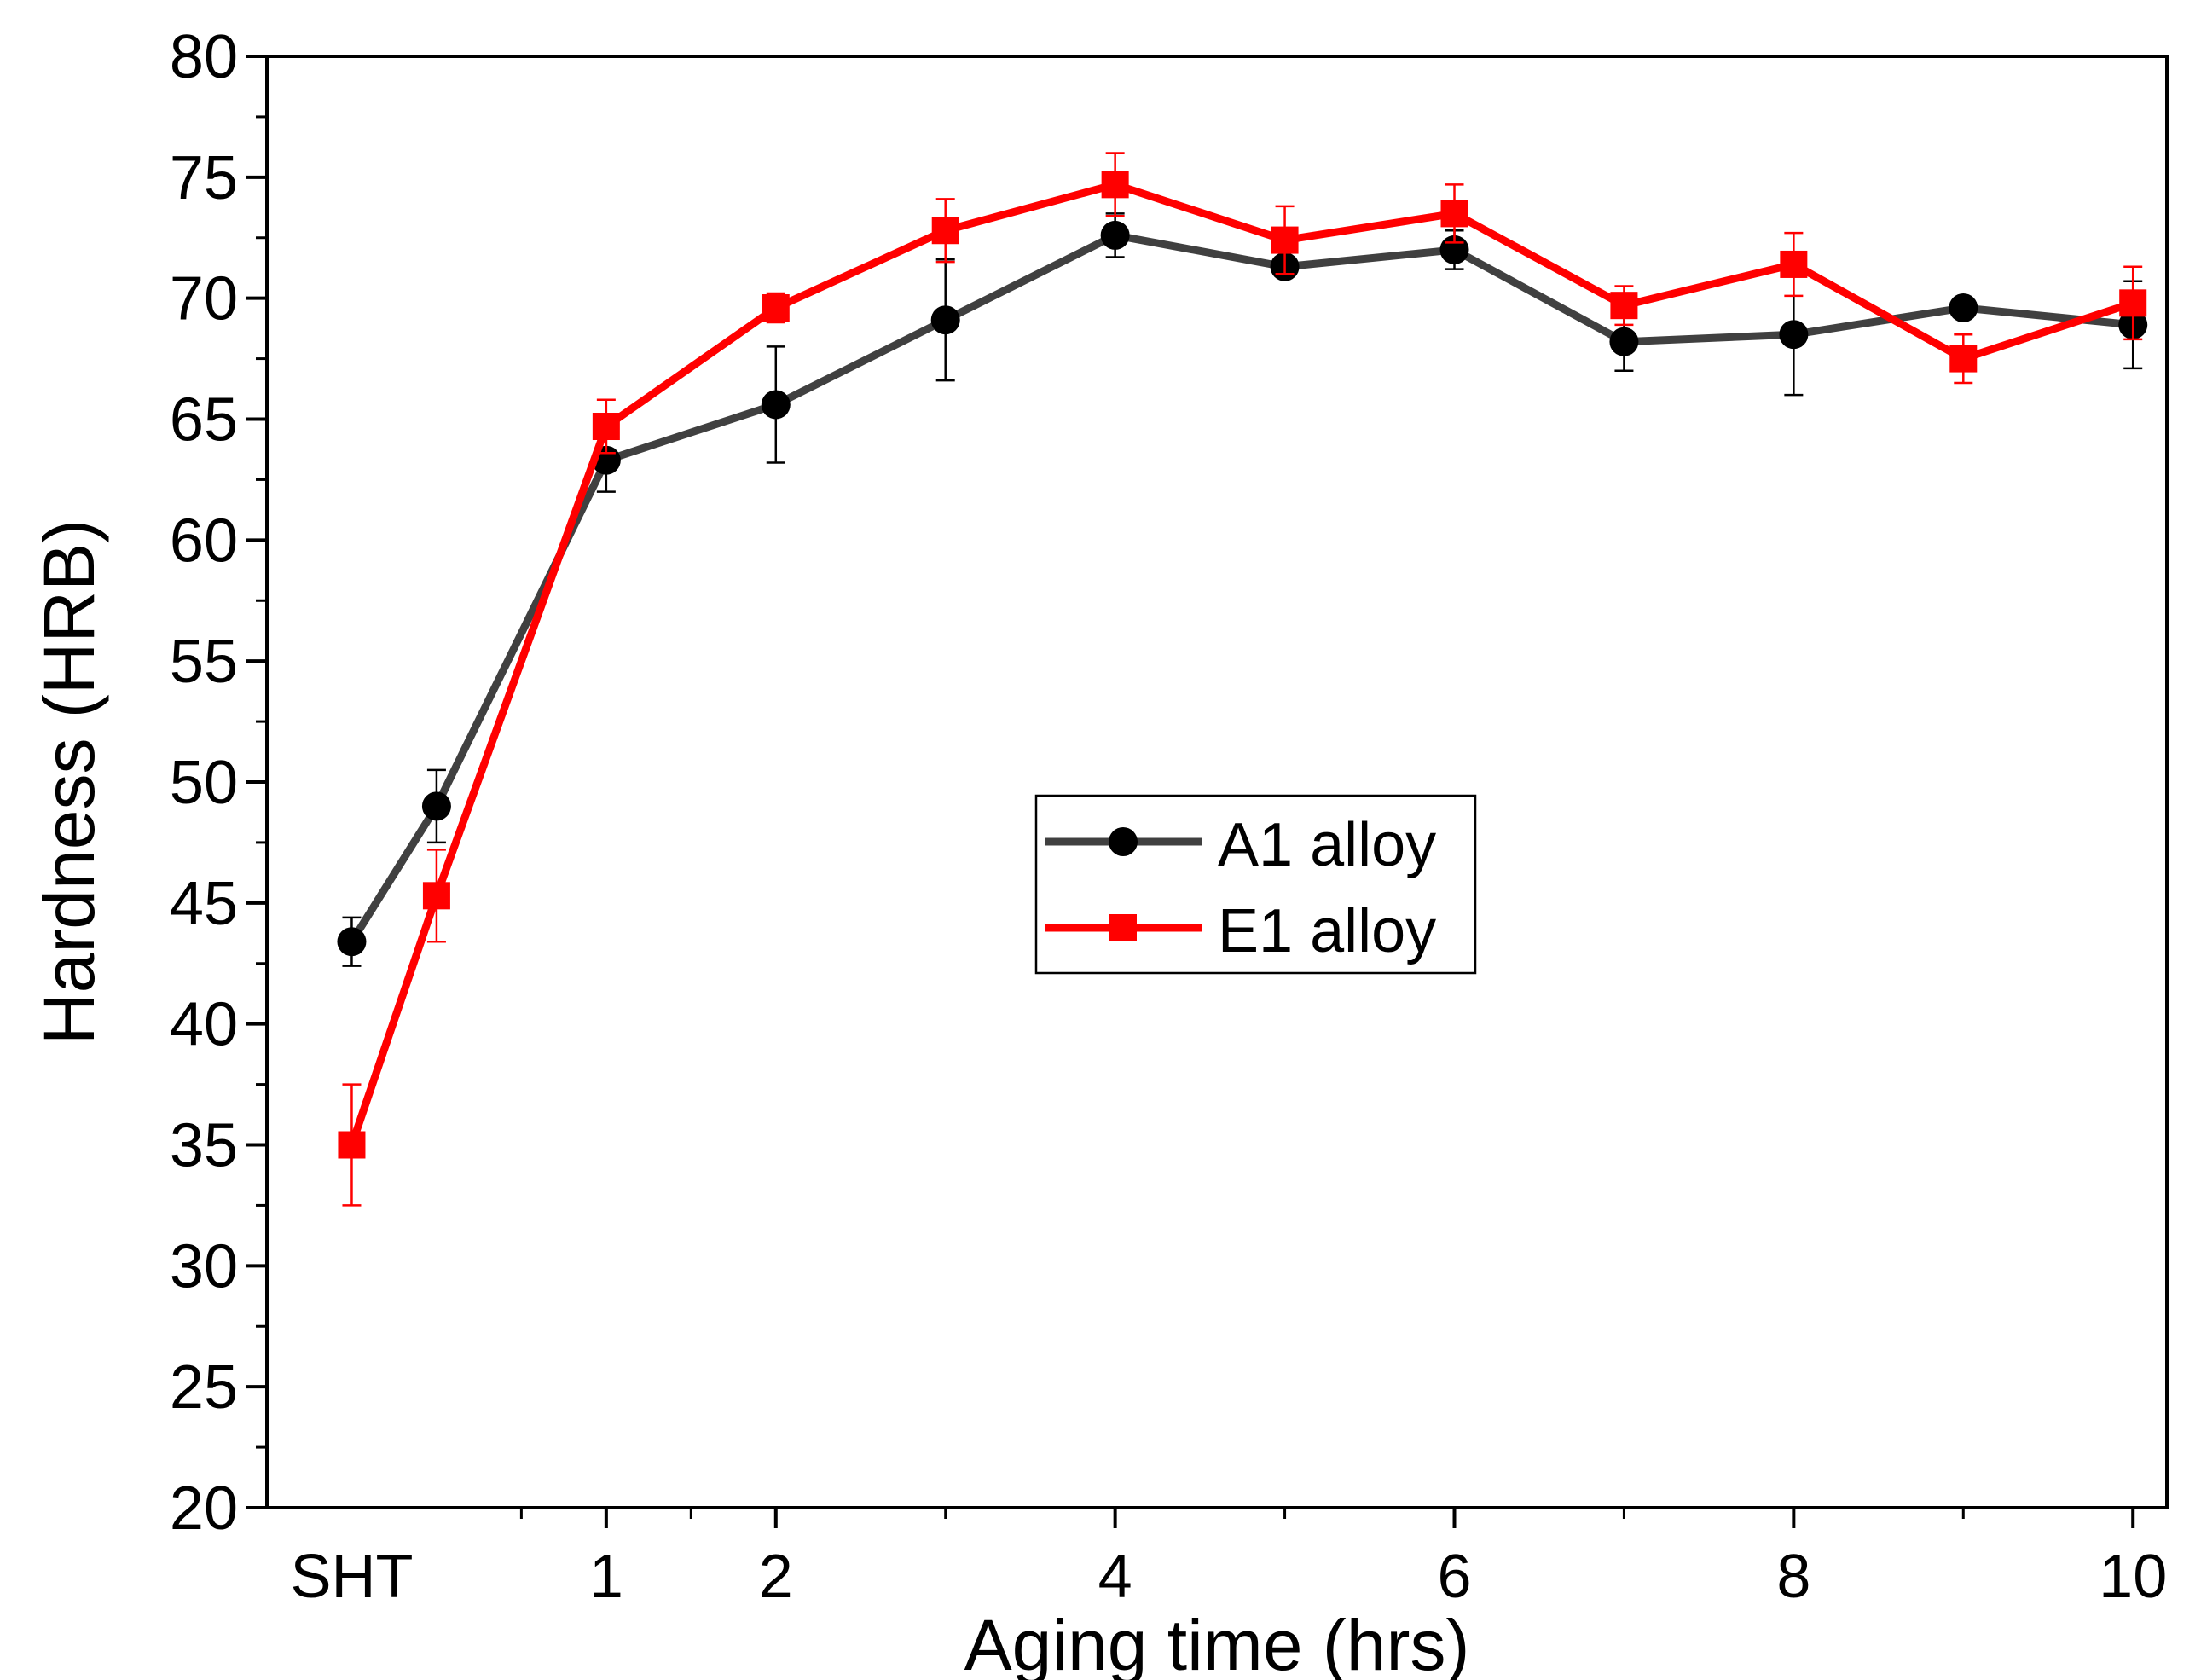 The width and height of the screenshot is (2201, 1680). What do you see at coordinates (351, 1577) in the screenshot?
I see `x-tick-label: SHT` at bounding box center [351, 1577].